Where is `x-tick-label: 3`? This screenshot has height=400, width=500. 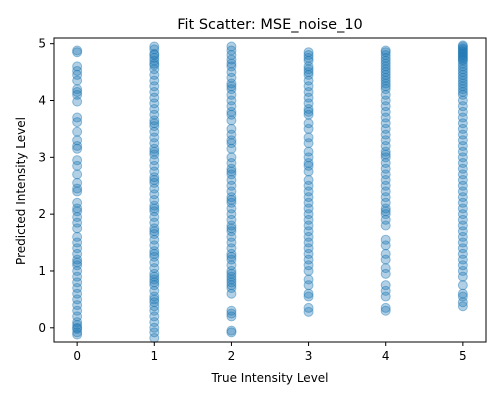
x-tick-label: 3 is located at coordinates (309, 356).